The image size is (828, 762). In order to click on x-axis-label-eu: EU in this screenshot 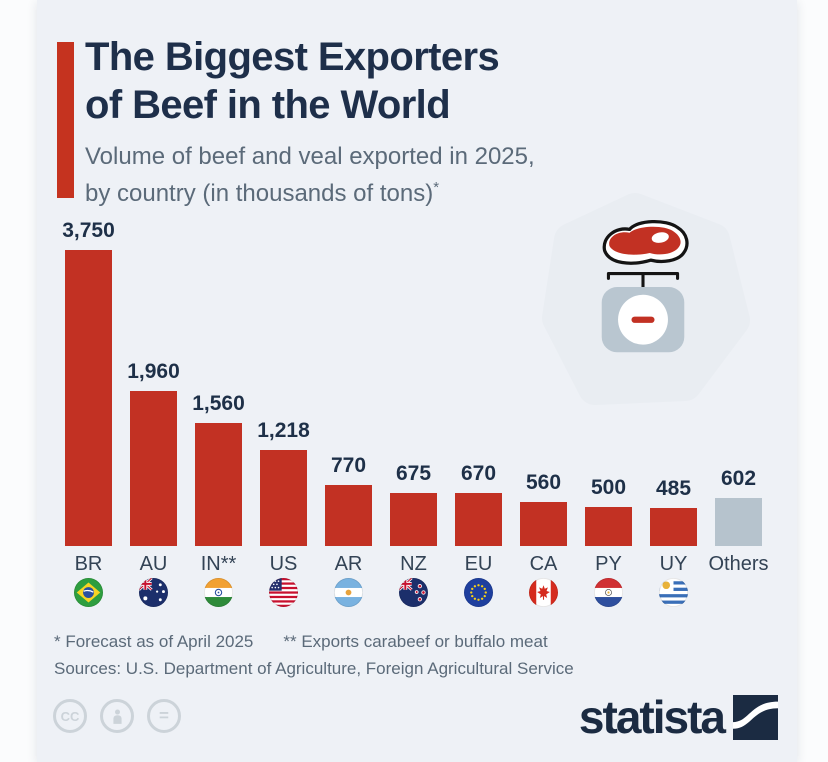, I will do `click(478, 563)`.